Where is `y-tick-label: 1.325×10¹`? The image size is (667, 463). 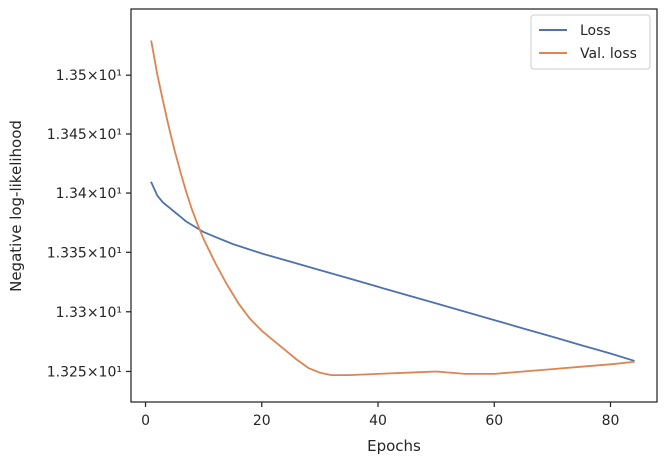 y-tick-label: 1.325×10¹ is located at coordinates (84, 372).